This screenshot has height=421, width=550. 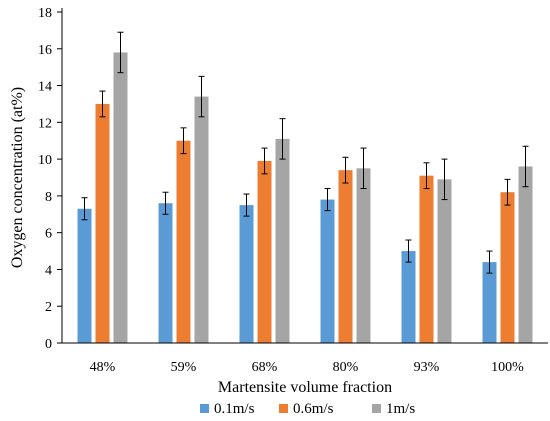 What do you see at coordinates (313, 409) in the screenshot?
I see `legend-label: 0.6m/s` at bounding box center [313, 409].